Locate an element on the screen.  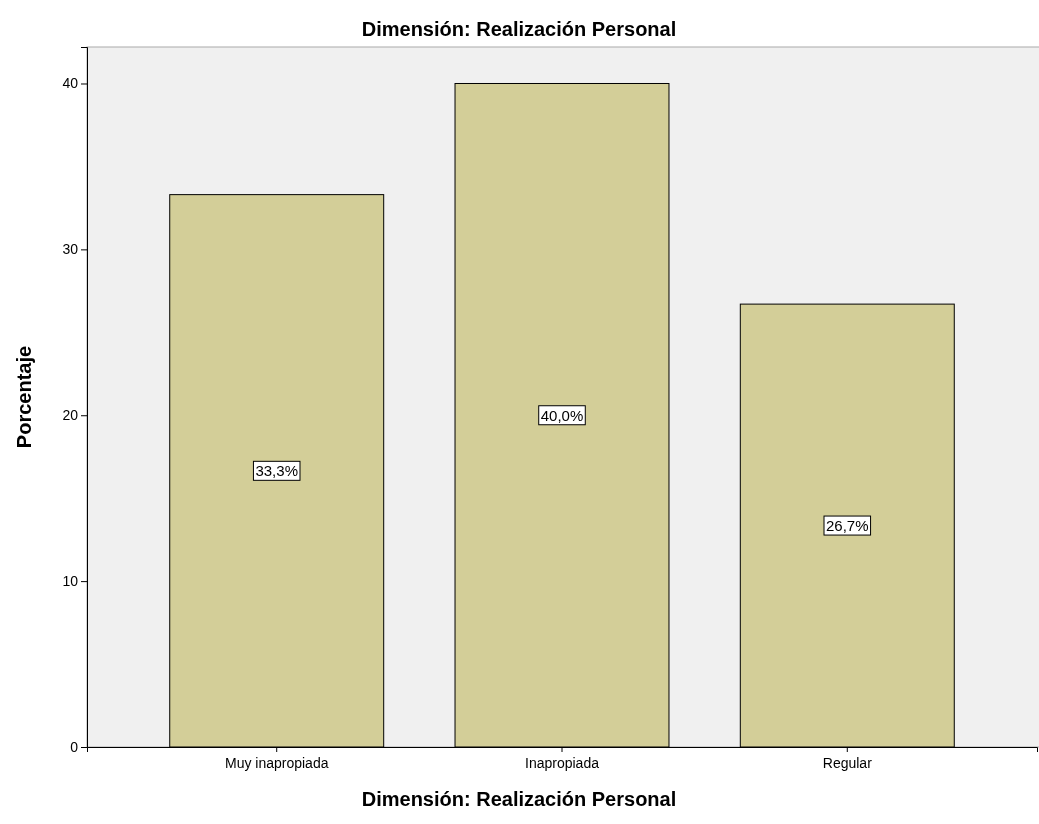
y-tick-label: 30 is located at coordinates (70, 249).